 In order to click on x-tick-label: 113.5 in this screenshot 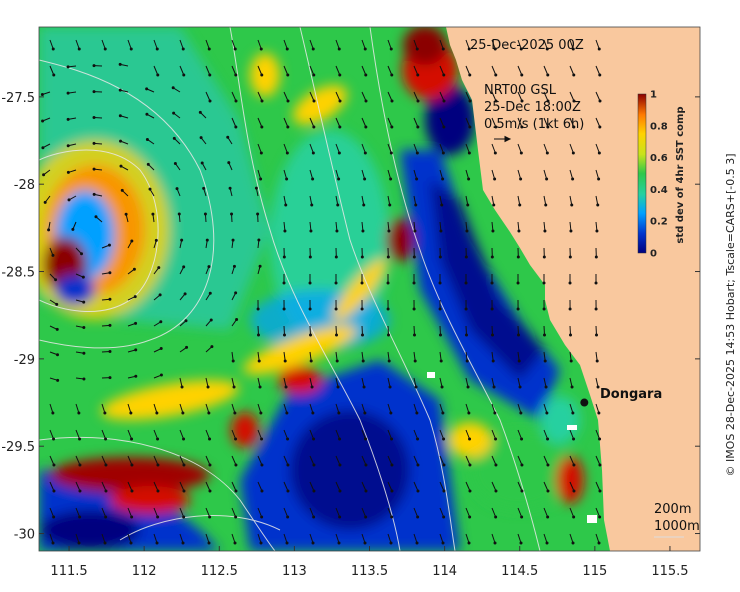, I will do `click(369, 571)`.